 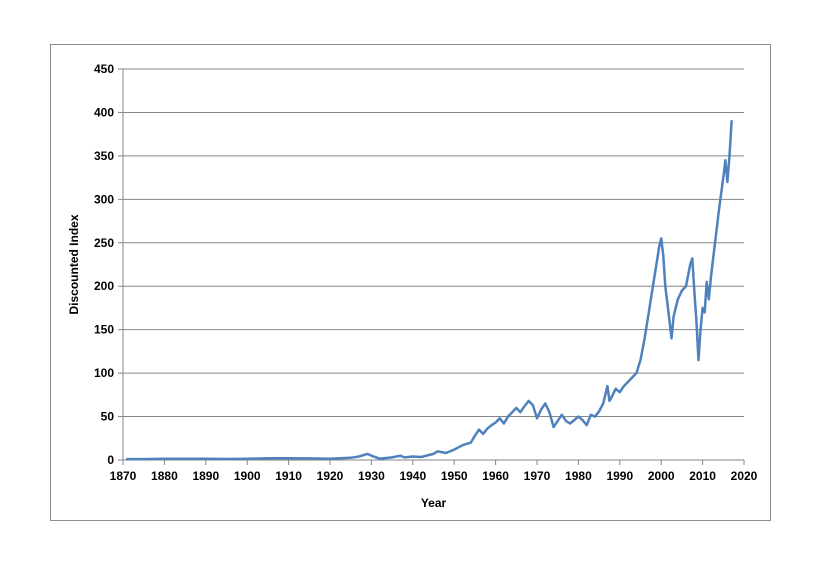 I want to click on x-tick-label: 1910, so click(x=288, y=476).